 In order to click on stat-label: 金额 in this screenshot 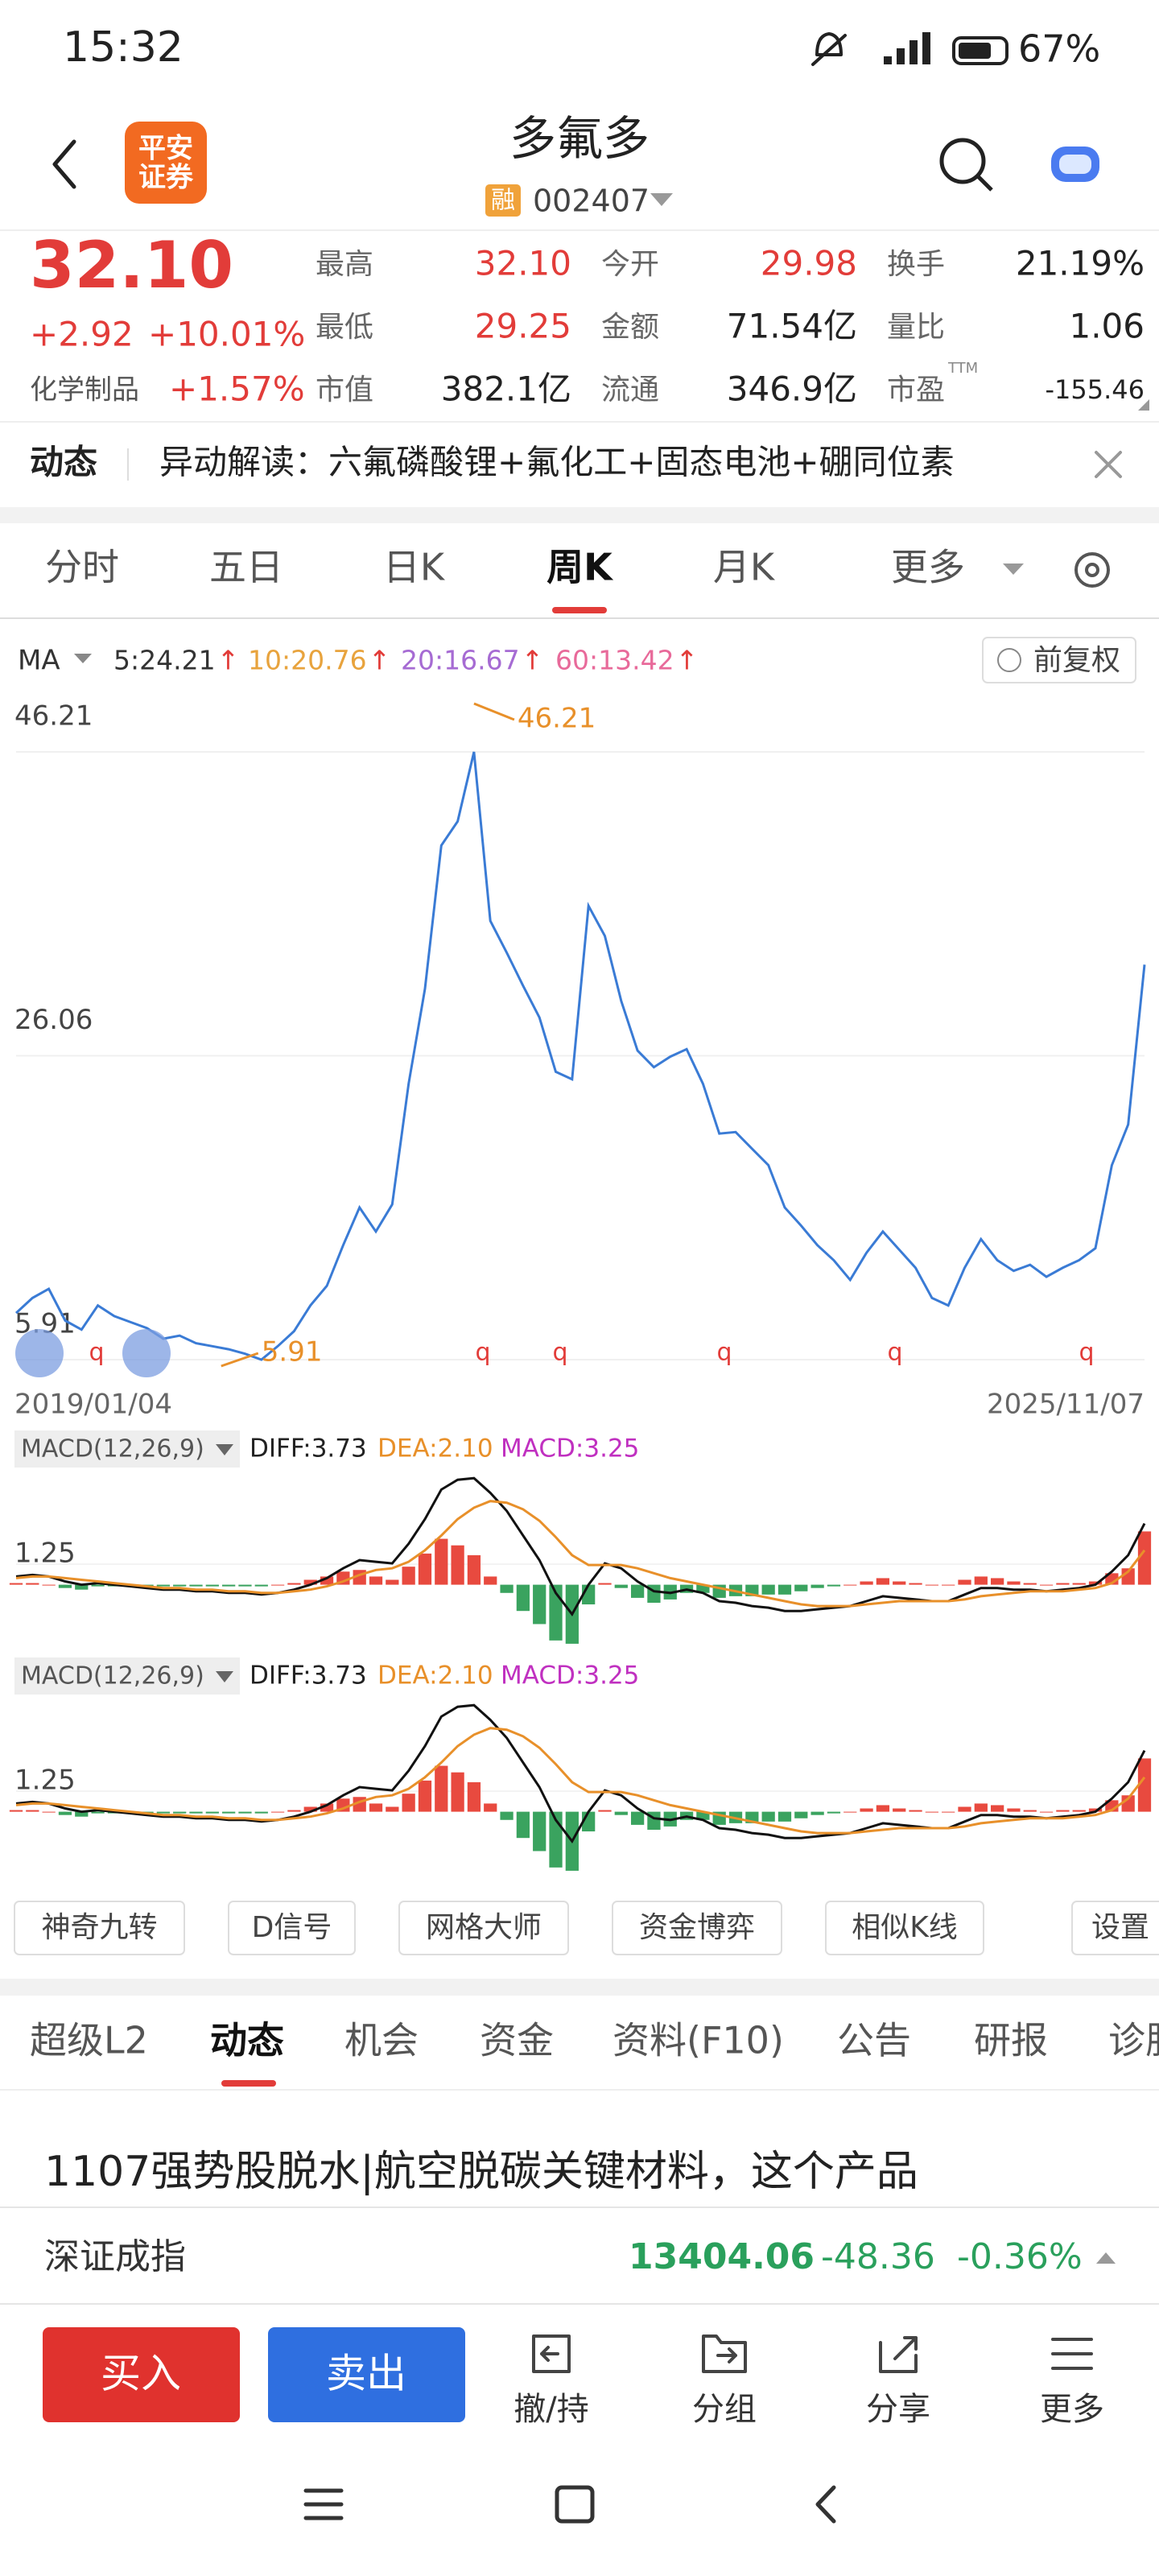, I will do `click(630, 327)`.